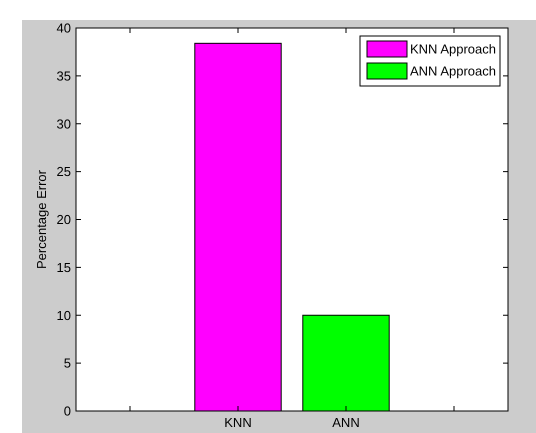 This screenshot has width=536, height=433. What do you see at coordinates (63, 124) in the screenshot?
I see `y-tick-label: 30` at bounding box center [63, 124].